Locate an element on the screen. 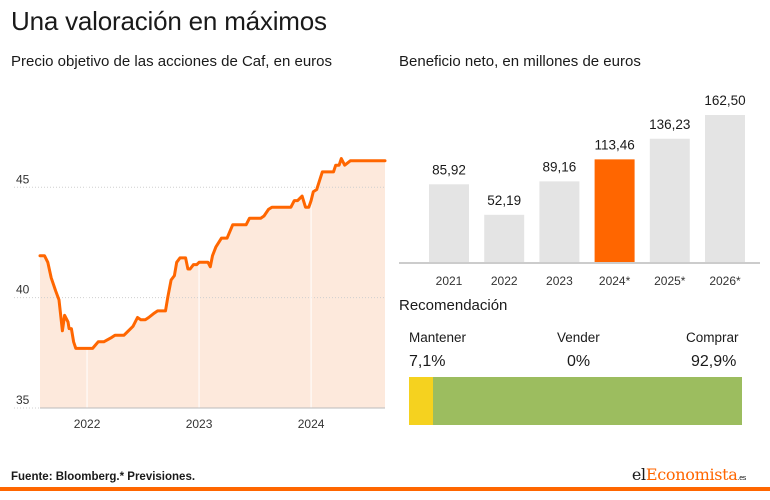  x-tick-label: 2022 is located at coordinates (87, 424).